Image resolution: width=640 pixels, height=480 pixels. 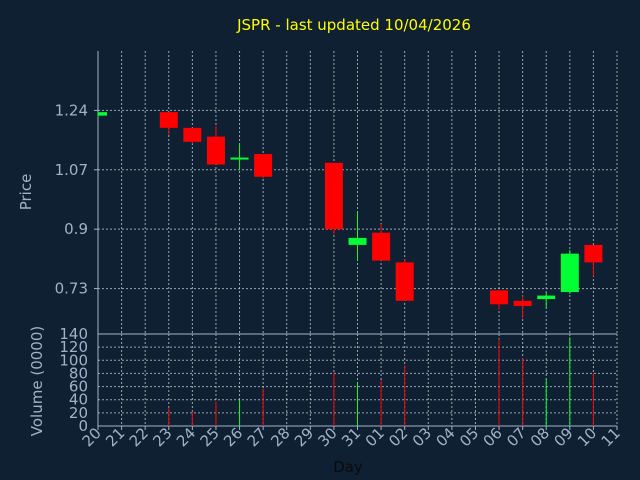 What do you see at coordinates (78, 413) in the screenshot?
I see `volume-tick-label: 20` at bounding box center [78, 413].